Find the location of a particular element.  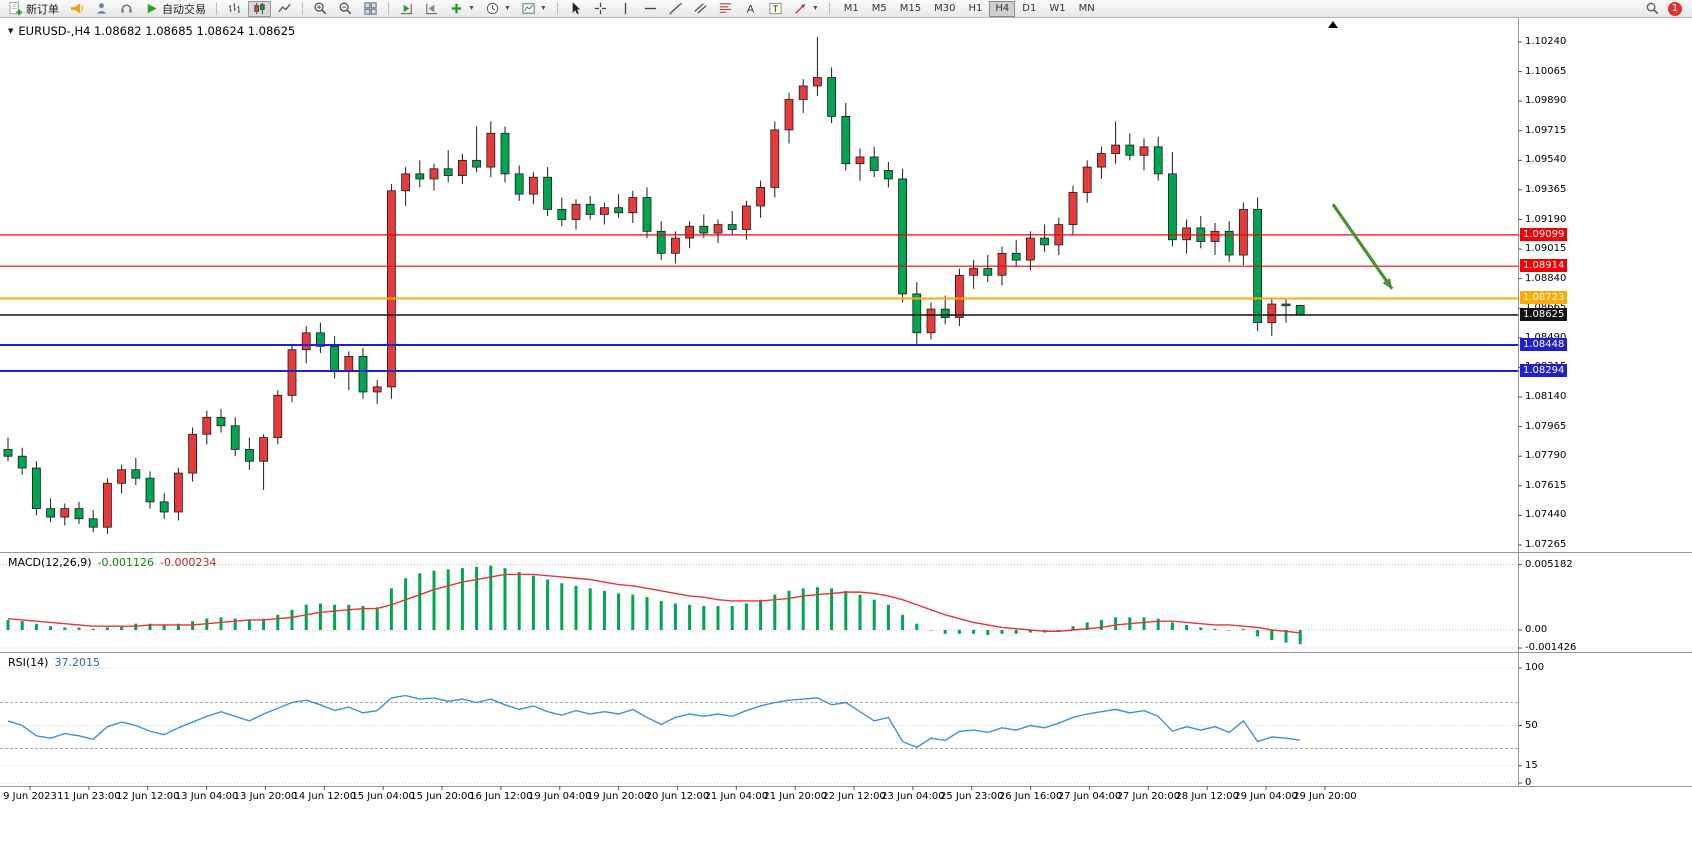

templates-button: ▼ is located at coordinates (534, 9).